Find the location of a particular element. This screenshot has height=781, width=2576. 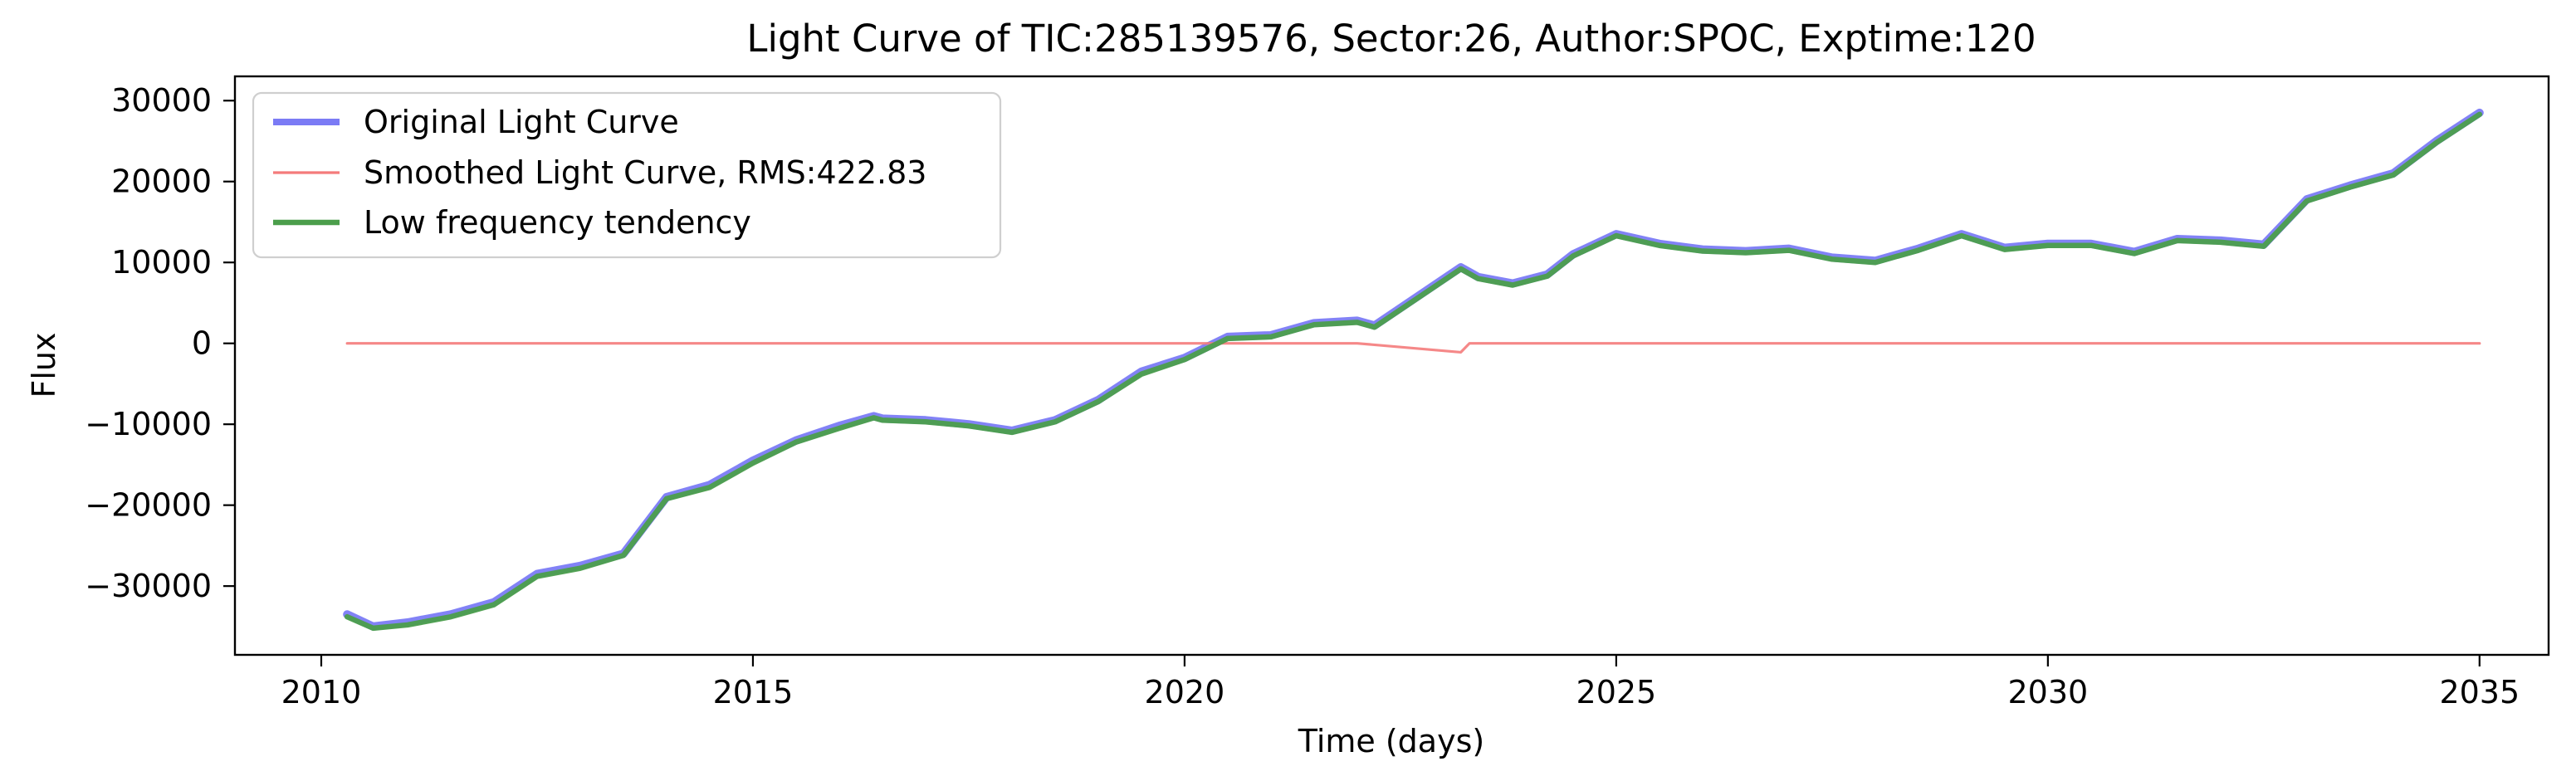

x-tick-label-2020: 2020 is located at coordinates (1185, 692).